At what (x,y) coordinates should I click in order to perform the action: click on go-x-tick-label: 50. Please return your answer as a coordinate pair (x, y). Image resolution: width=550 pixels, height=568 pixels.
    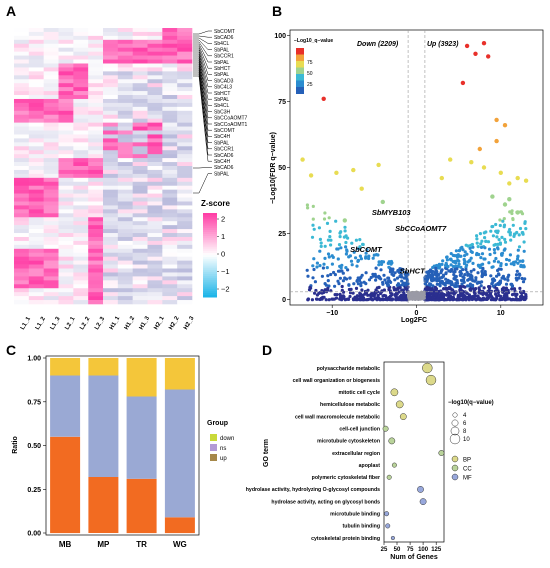
    Looking at the image, I should click on (397, 550).